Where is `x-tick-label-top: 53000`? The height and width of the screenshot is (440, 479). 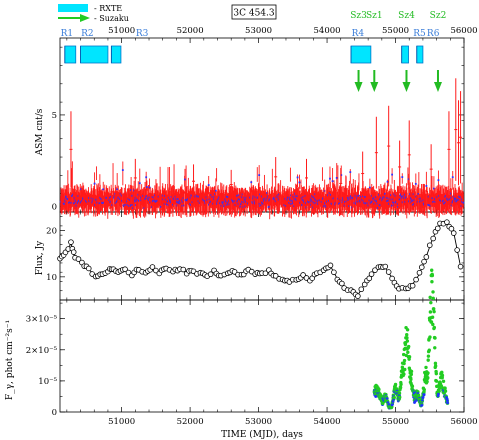 x-tick-label-top: 53000 is located at coordinates (258, 31).